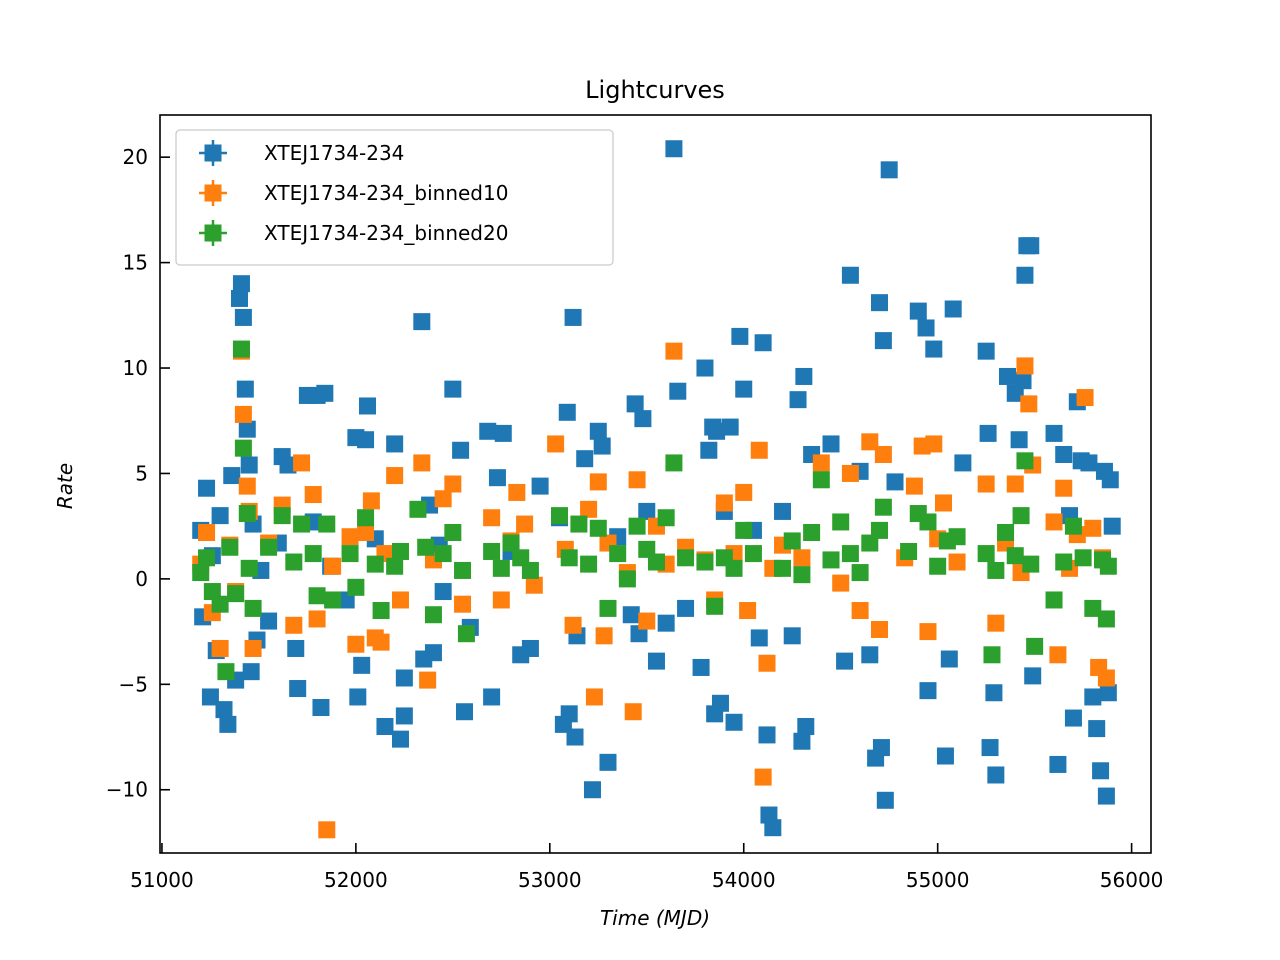 The image size is (1280, 960). What do you see at coordinates (141, 579) in the screenshot?
I see `y-tick-label: 0` at bounding box center [141, 579].